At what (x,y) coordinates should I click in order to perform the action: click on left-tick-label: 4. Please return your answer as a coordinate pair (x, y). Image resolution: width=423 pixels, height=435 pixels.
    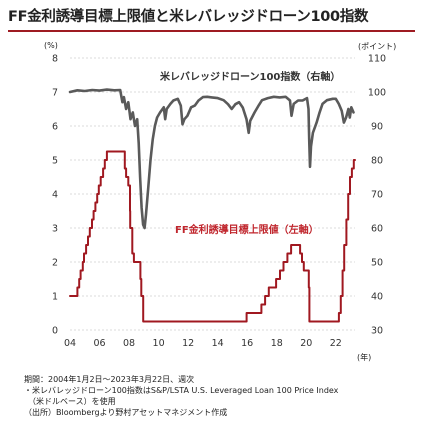
    Looking at the image, I should click on (55, 195).